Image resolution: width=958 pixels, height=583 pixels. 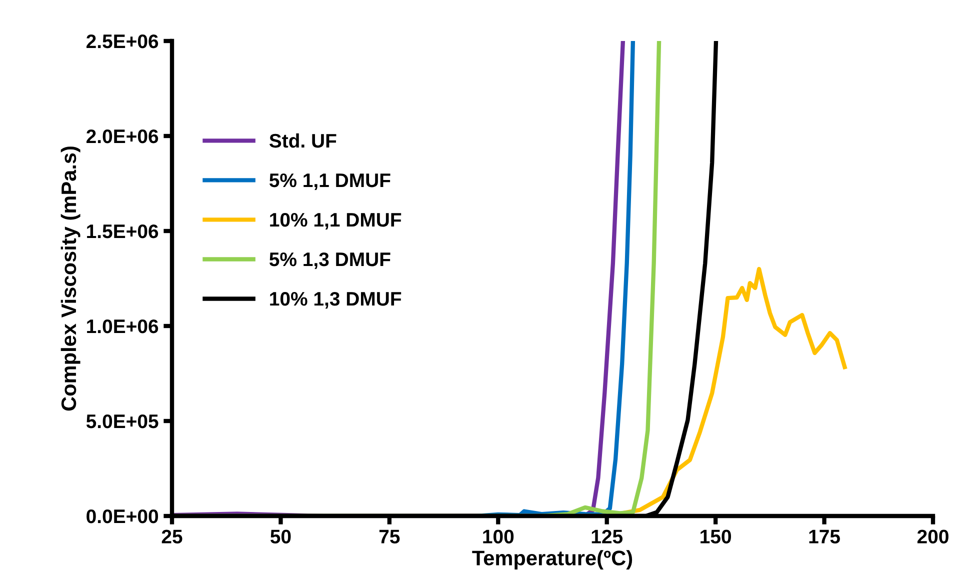 I want to click on y-tick-label: 5.0E+05, so click(x=122, y=421).